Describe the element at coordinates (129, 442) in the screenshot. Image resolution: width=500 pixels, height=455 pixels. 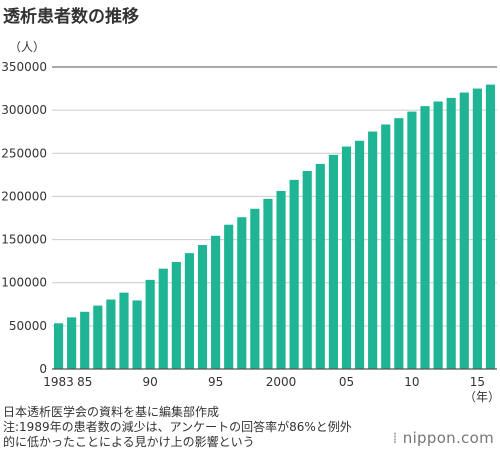
I see `footnote-line-2: 的に低かったことによる見かけ上の影響という` at that location.